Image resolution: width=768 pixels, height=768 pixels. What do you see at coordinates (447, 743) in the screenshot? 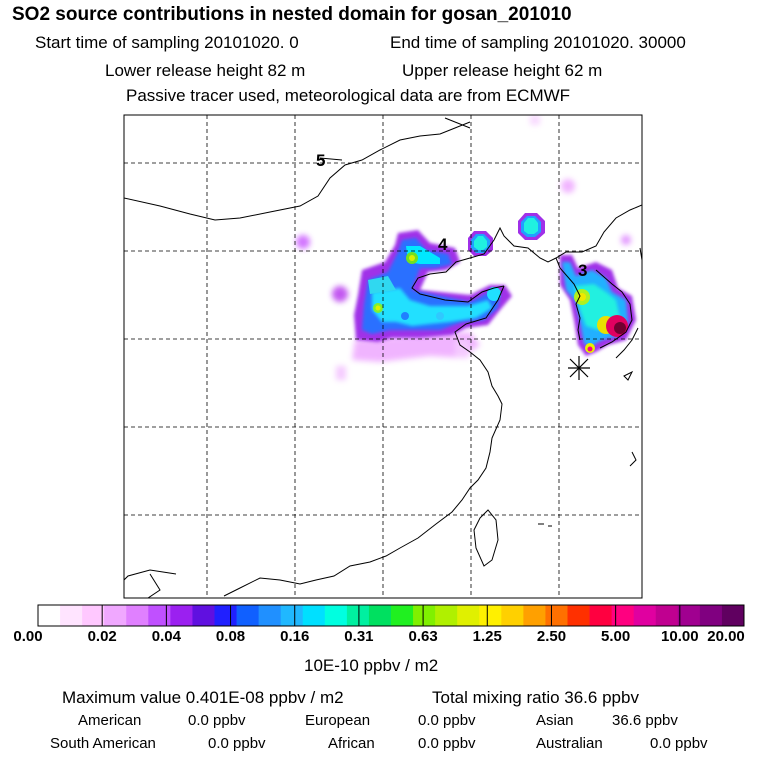
I see `african-value: 0.0 ppbv` at bounding box center [447, 743].